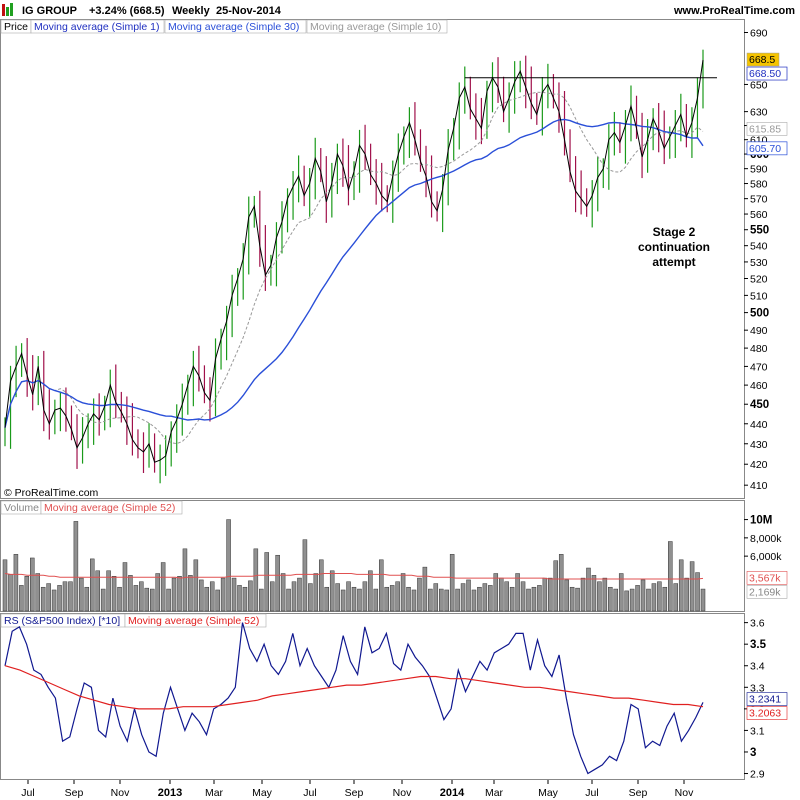 The height and width of the screenshot is (800, 800). I want to click on last-price-badge, so click(763, 59).